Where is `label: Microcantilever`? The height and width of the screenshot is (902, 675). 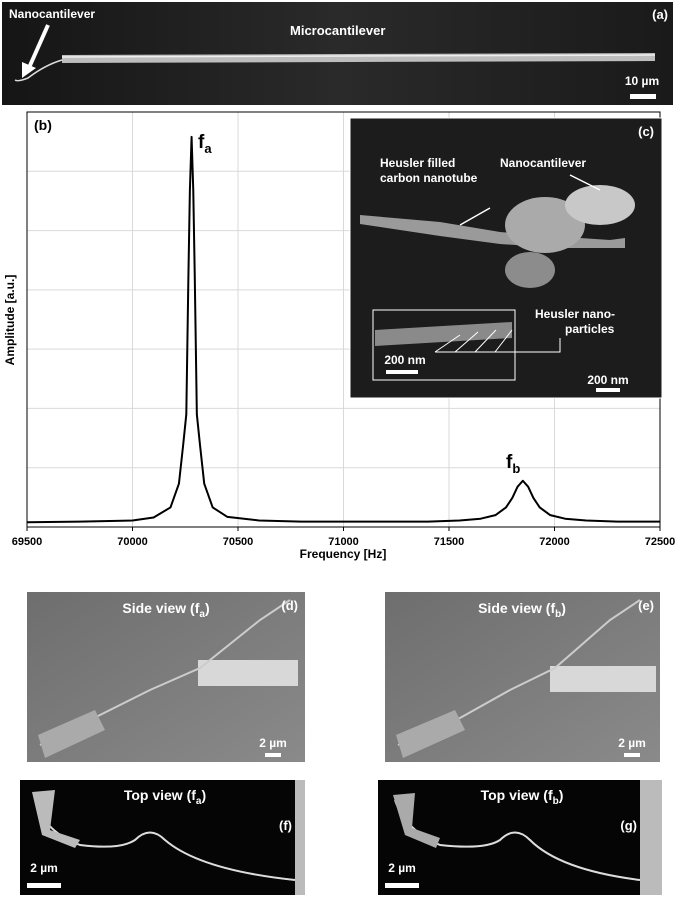
label: Microcantilever is located at coordinates (337, 30).